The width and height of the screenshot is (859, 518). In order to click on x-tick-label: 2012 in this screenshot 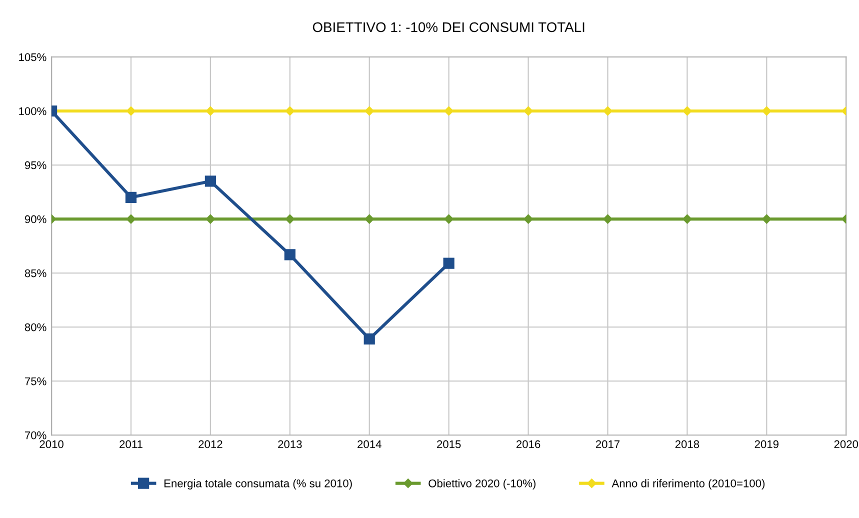, I will do `click(210, 444)`.